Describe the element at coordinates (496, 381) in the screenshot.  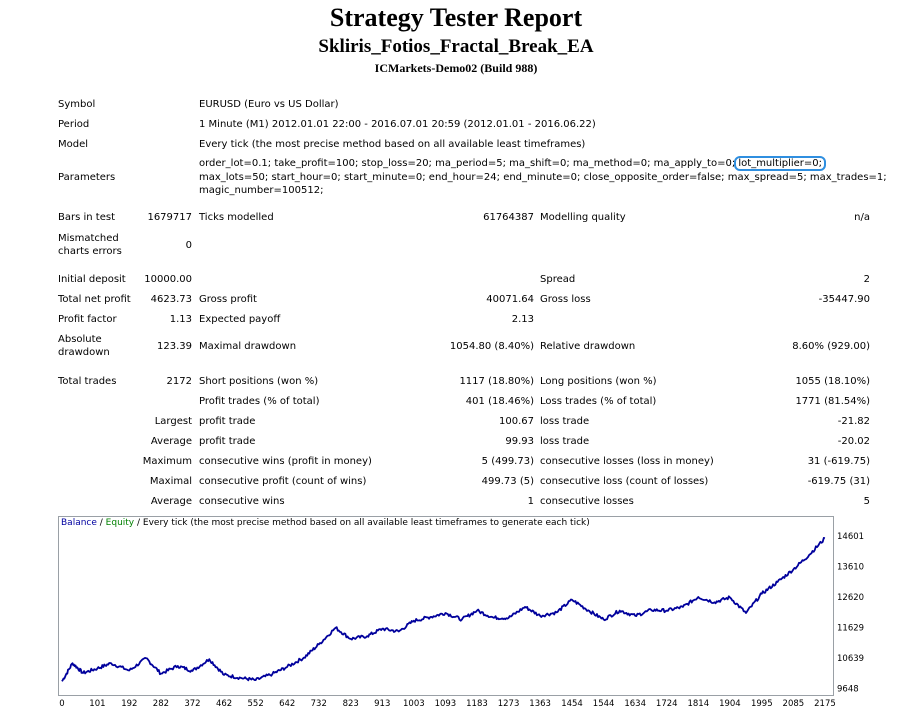
I see `short-positions-value: 1117 (18.80%)` at that location.